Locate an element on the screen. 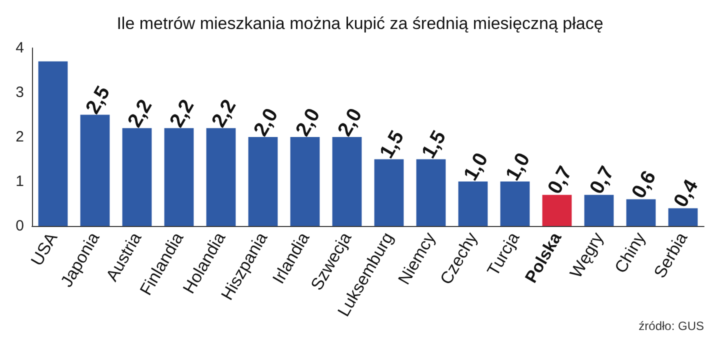 The image size is (720, 346). data-label: 0,6 is located at coordinates (644, 184).